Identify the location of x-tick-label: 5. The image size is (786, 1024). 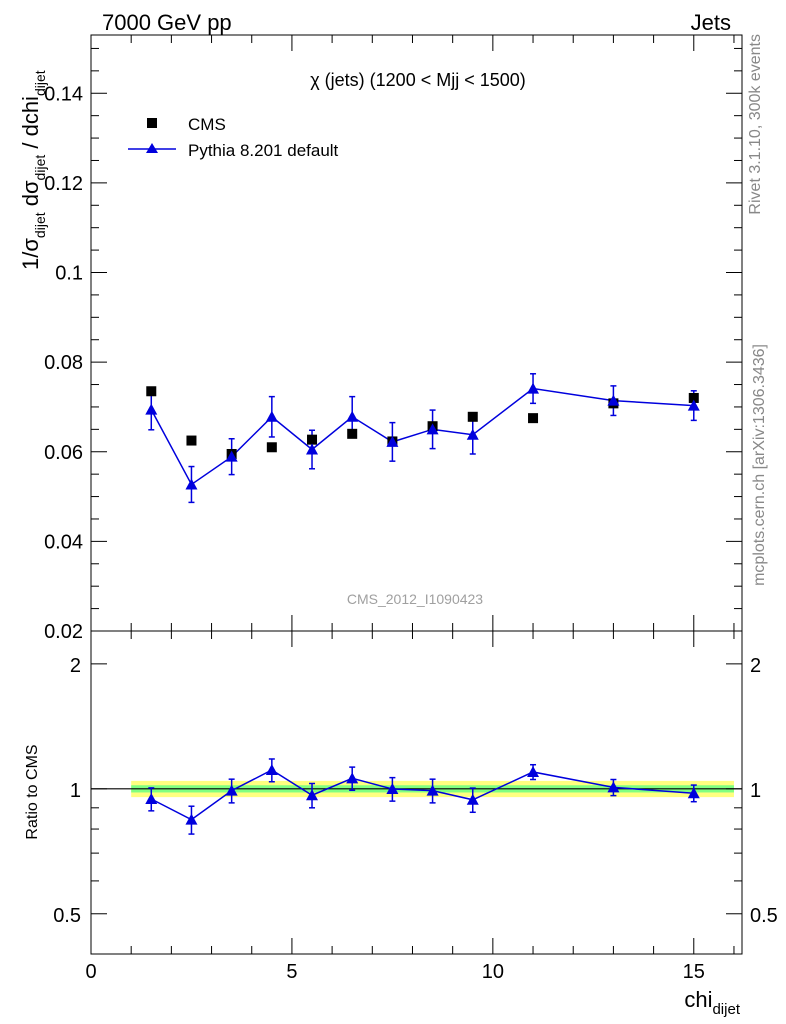
(291, 972).